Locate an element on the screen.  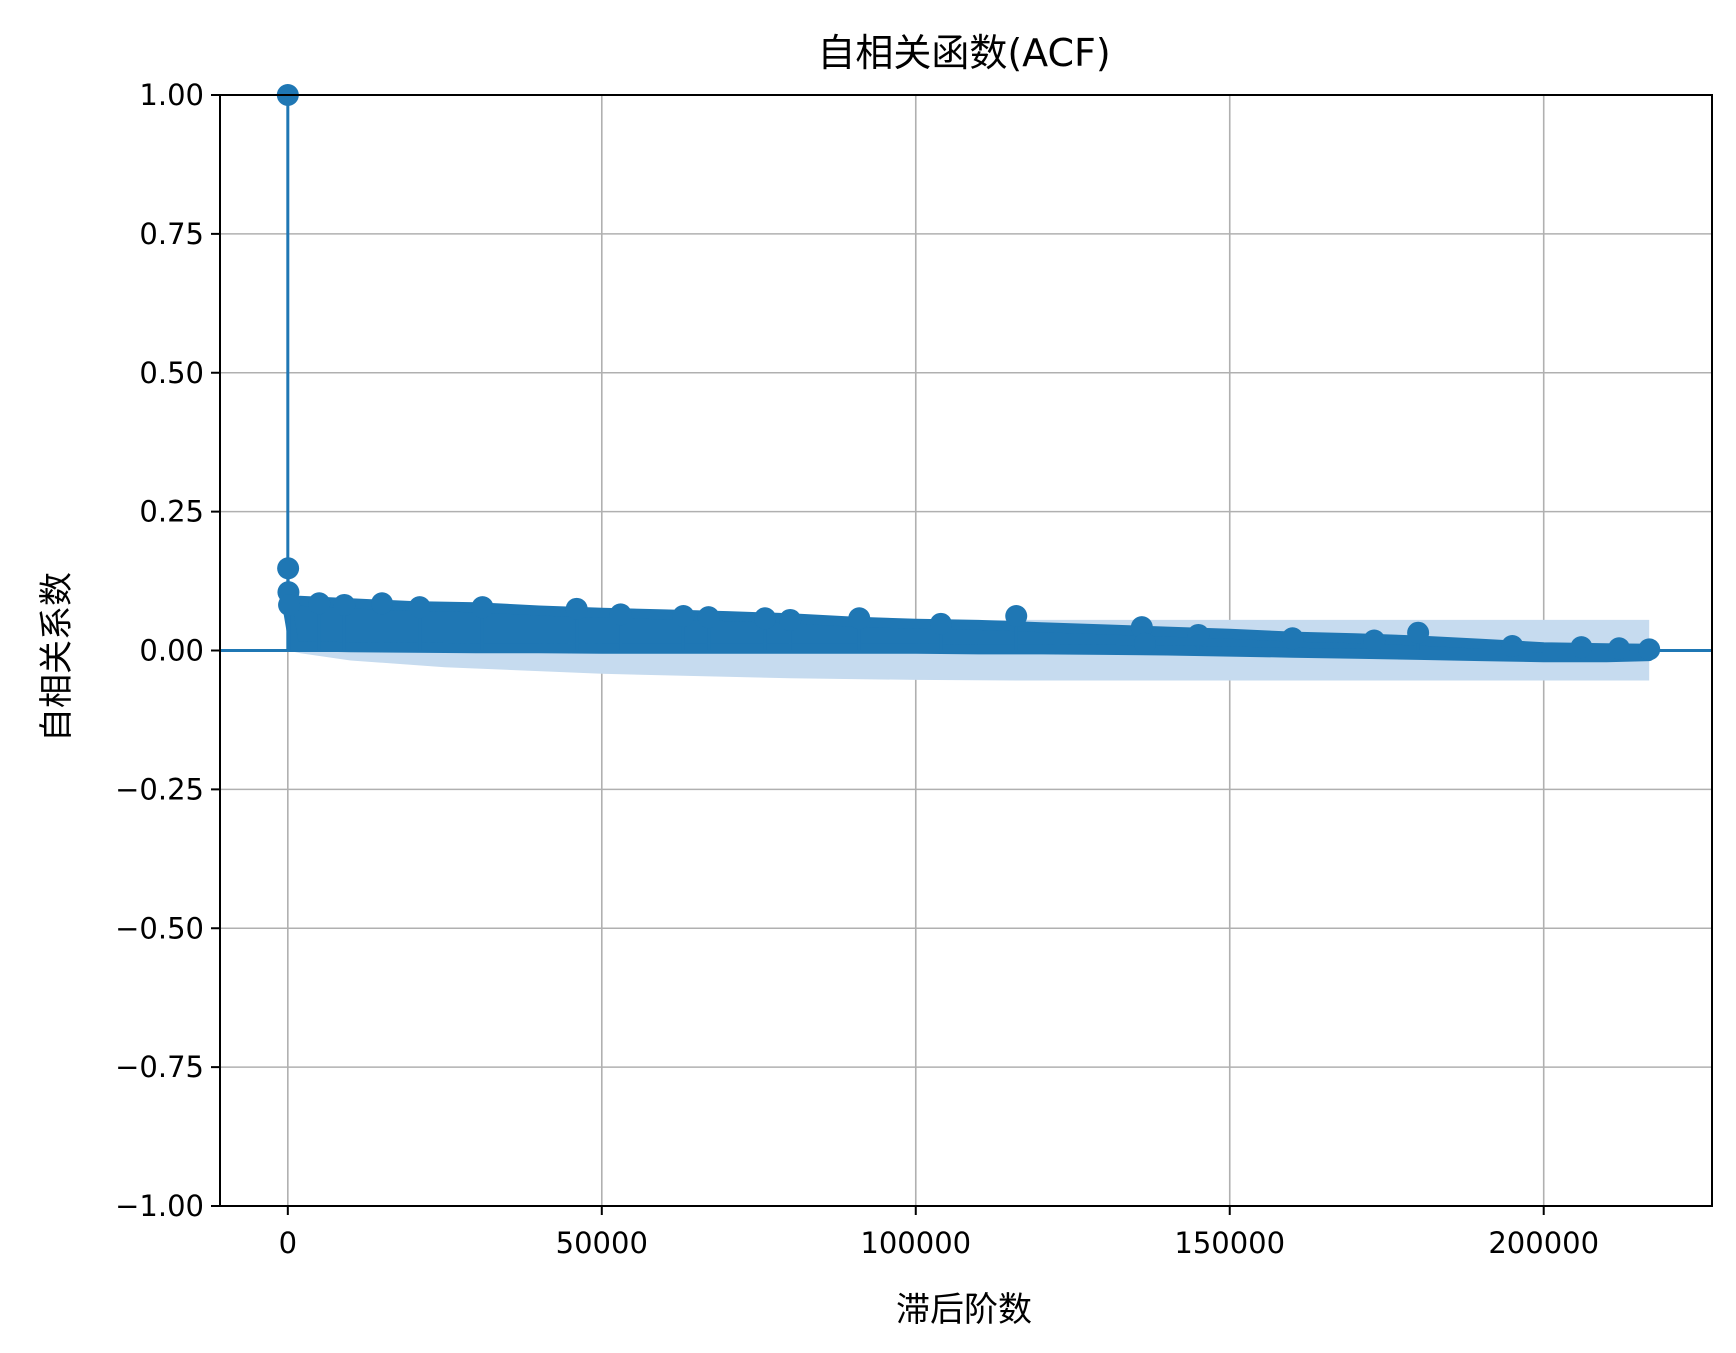
y-tick-label: 0.00 is located at coordinates (171, 651).